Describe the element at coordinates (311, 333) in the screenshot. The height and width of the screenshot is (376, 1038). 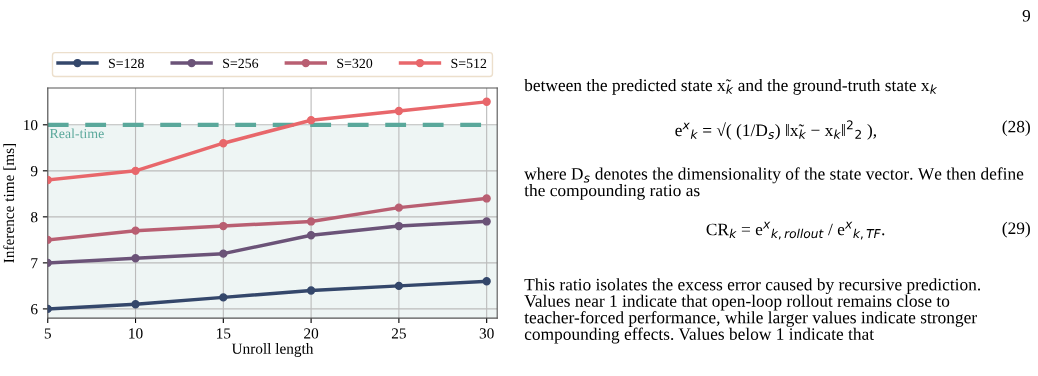
I see `x-tick-label: 20` at that location.